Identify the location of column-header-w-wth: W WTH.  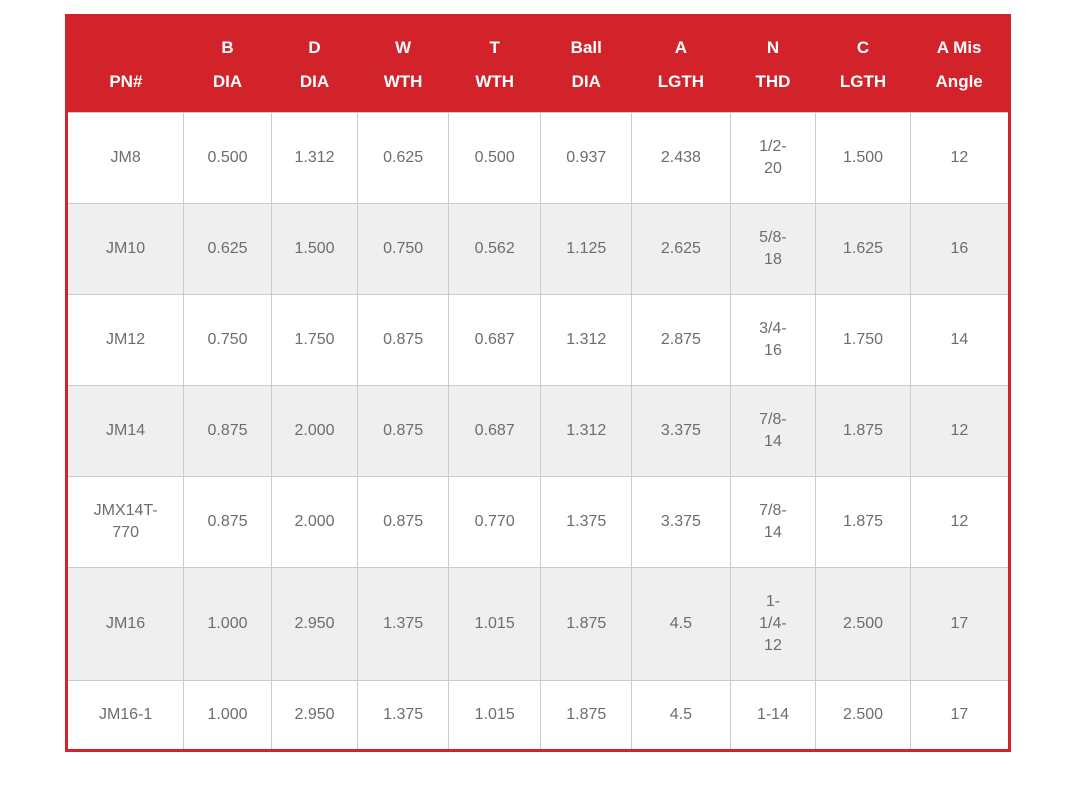
(403, 65).